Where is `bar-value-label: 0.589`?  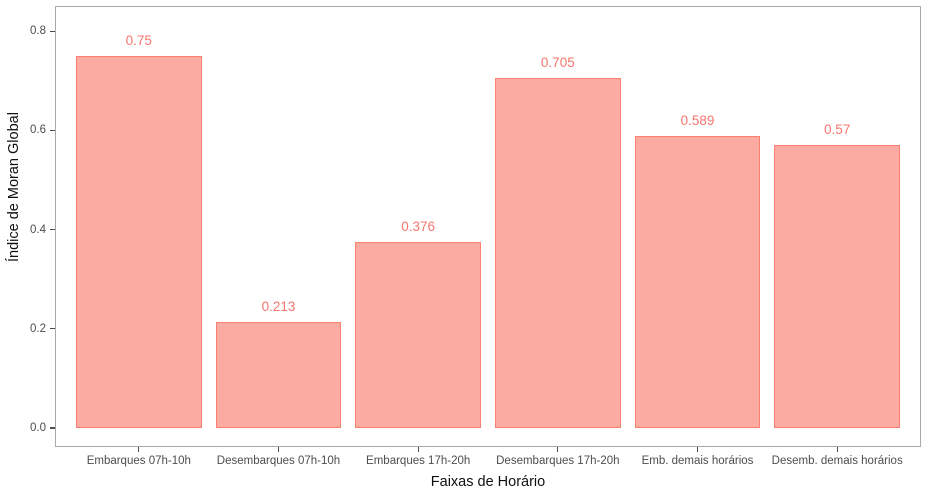 bar-value-label: 0.589 is located at coordinates (697, 120).